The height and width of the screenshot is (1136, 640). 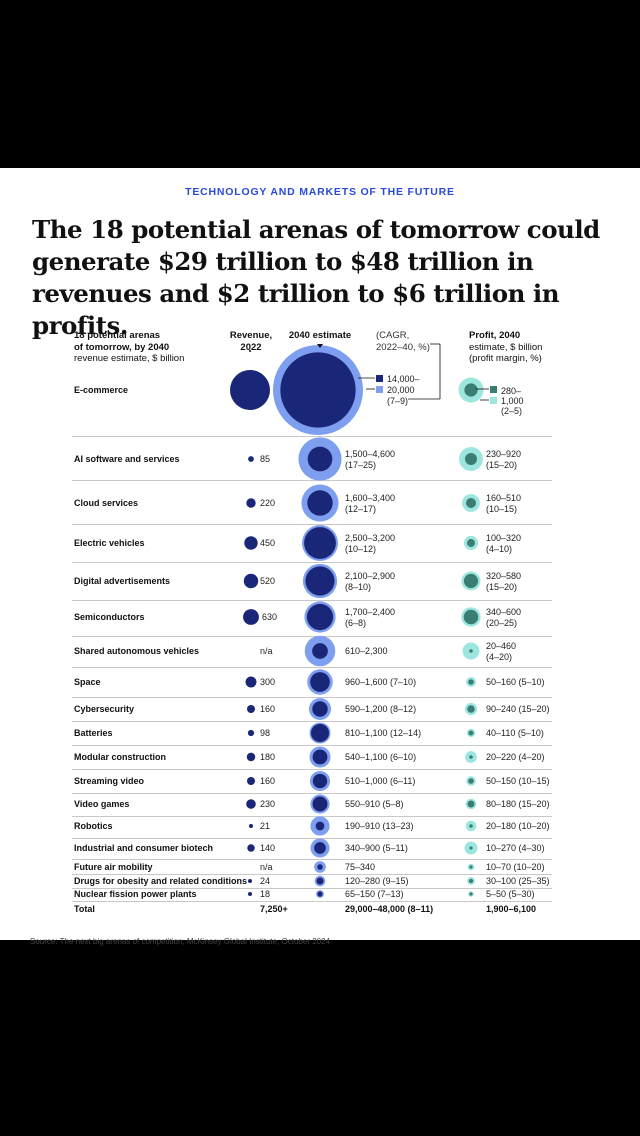 What do you see at coordinates (376, 848) in the screenshot?
I see `estimate-value: 340–900 (5–11)` at bounding box center [376, 848].